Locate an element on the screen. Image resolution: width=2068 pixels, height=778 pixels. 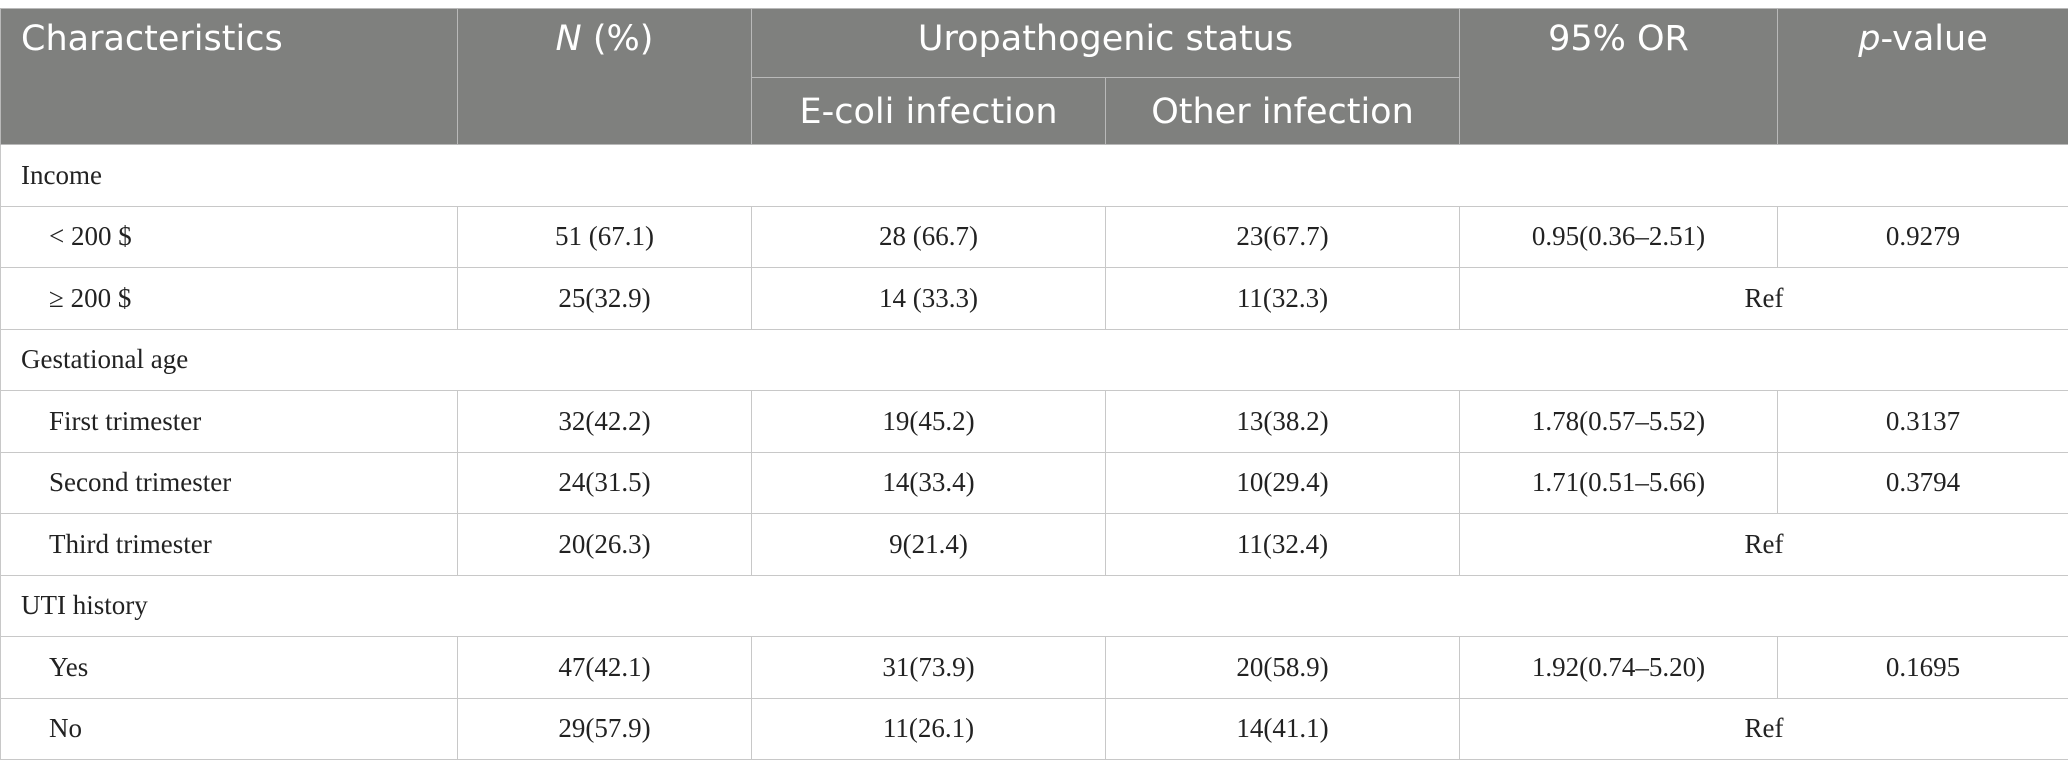
n-cell: 20(26.3) is located at coordinates (604, 544).